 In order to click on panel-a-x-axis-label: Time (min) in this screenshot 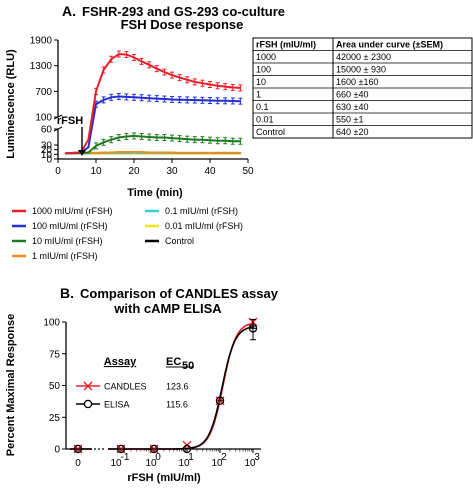, I will do `click(155, 193)`.